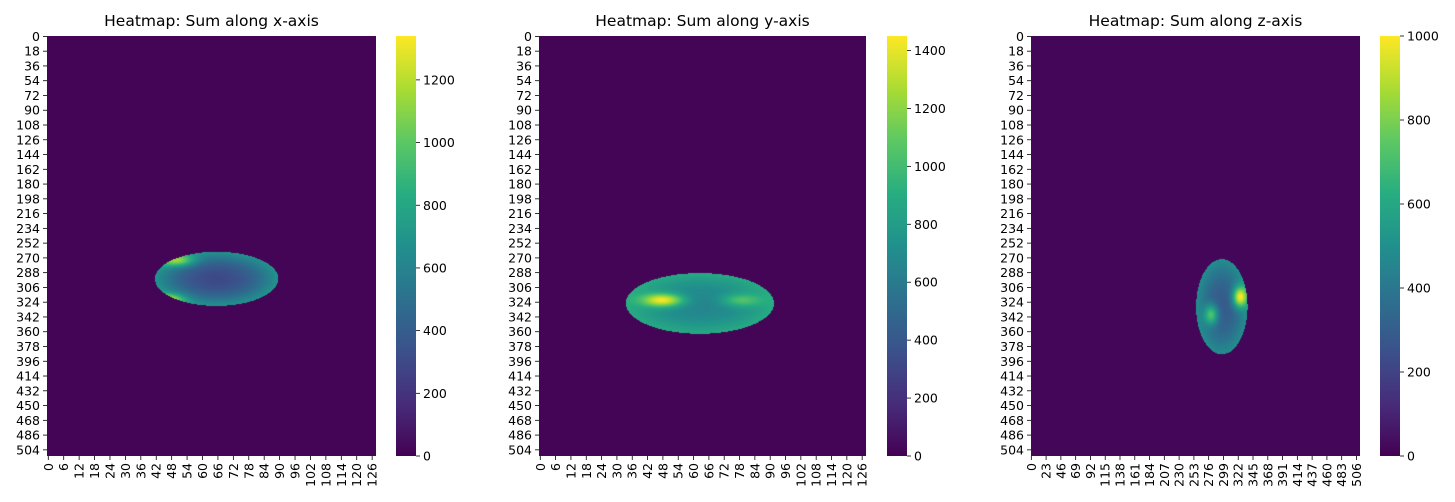 The height and width of the screenshot is (502, 1455). Describe the element at coordinates (785, 471) in the screenshot. I see `x-tick-label: 96` at that location.